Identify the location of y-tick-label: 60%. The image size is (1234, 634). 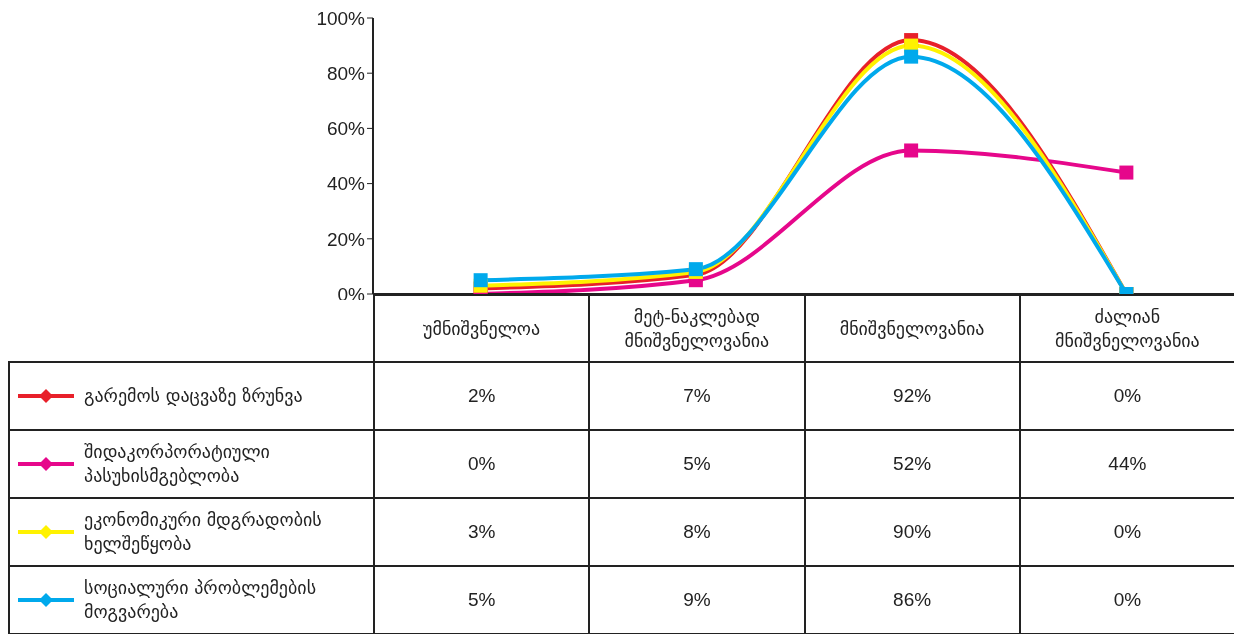
(346, 129).